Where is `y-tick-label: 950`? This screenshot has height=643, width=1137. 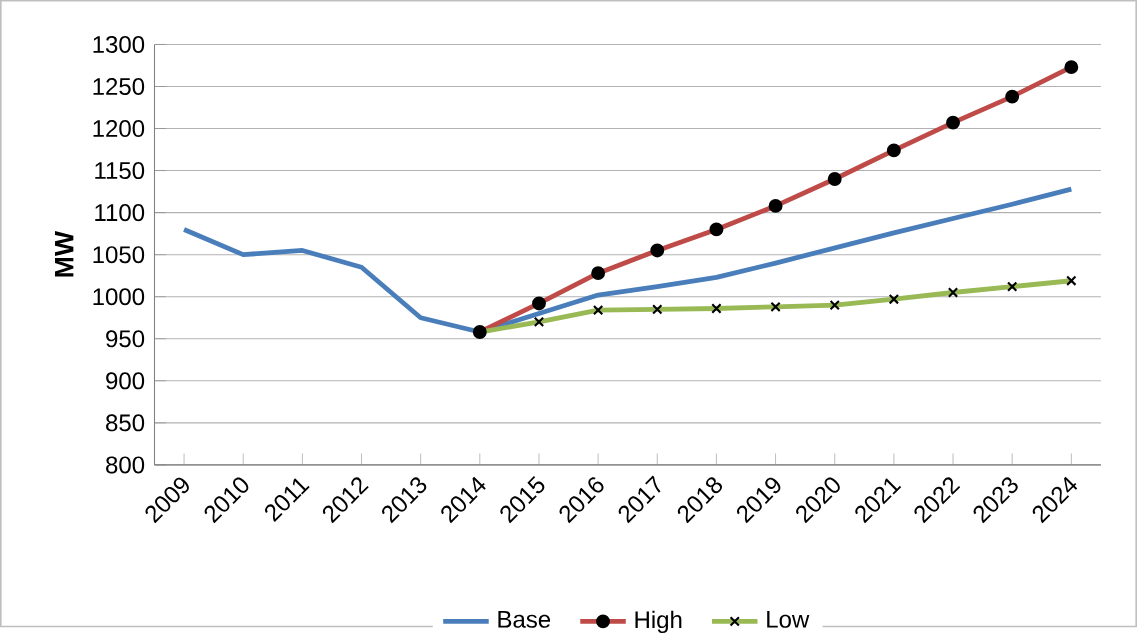
y-tick-label: 950 is located at coordinates (125, 339).